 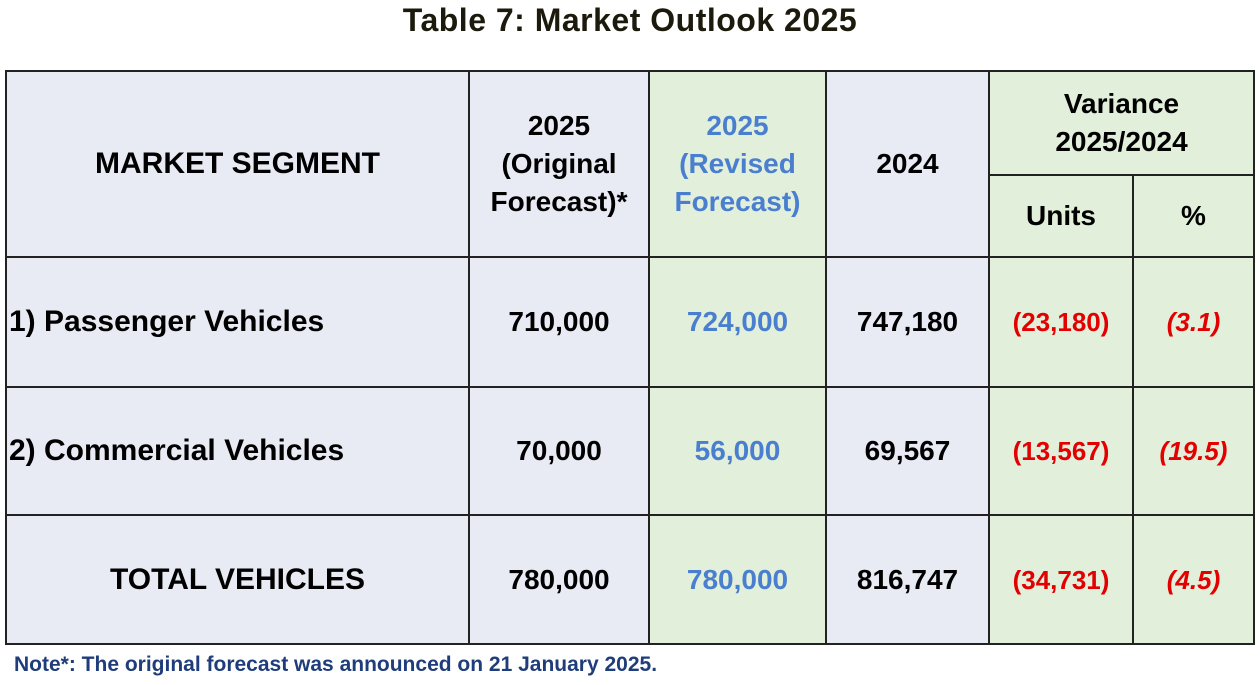 I want to click on header-market-segment: MARKET SEGMENT, so click(x=237, y=164).